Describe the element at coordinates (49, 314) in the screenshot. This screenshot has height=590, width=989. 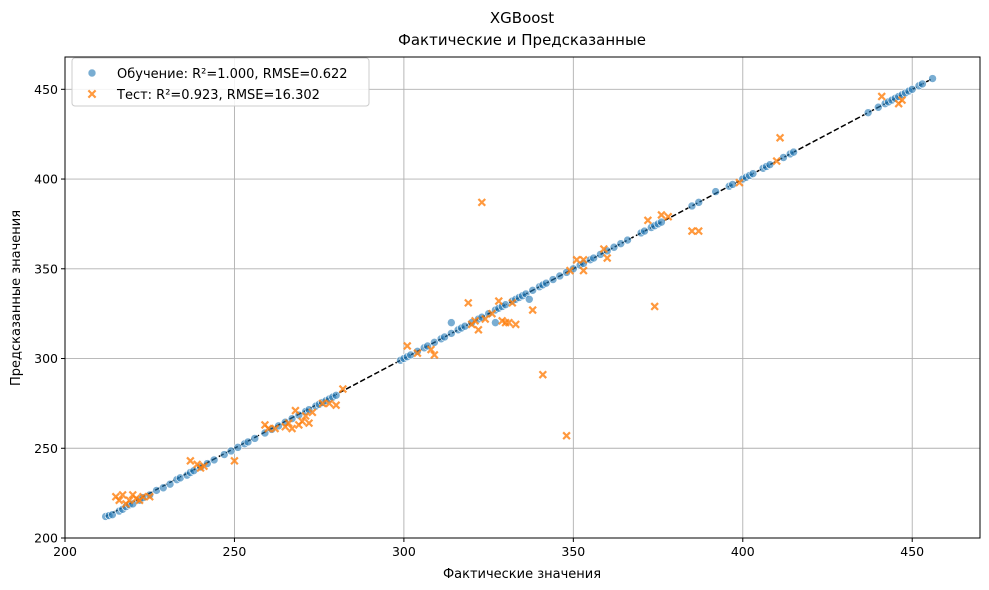
I see `y-axis-ticks: 200 250 300 350 400 450` at that location.